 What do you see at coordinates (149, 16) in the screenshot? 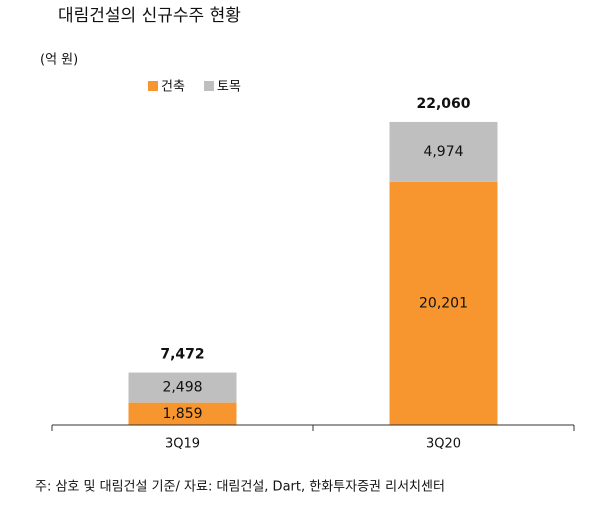
I see `chart-title: 대림건설의 신규수주 현황` at bounding box center [149, 16].